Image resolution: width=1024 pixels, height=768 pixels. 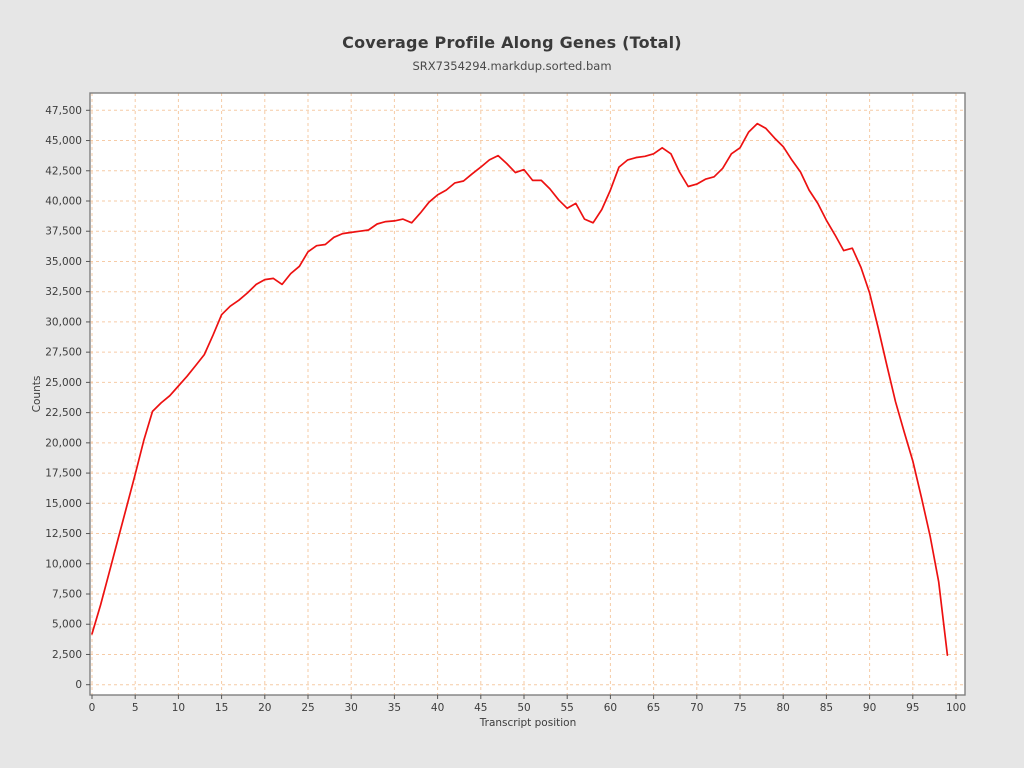 What do you see at coordinates (912, 708) in the screenshot?
I see `x-tick-label: 95` at bounding box center [912, 708].